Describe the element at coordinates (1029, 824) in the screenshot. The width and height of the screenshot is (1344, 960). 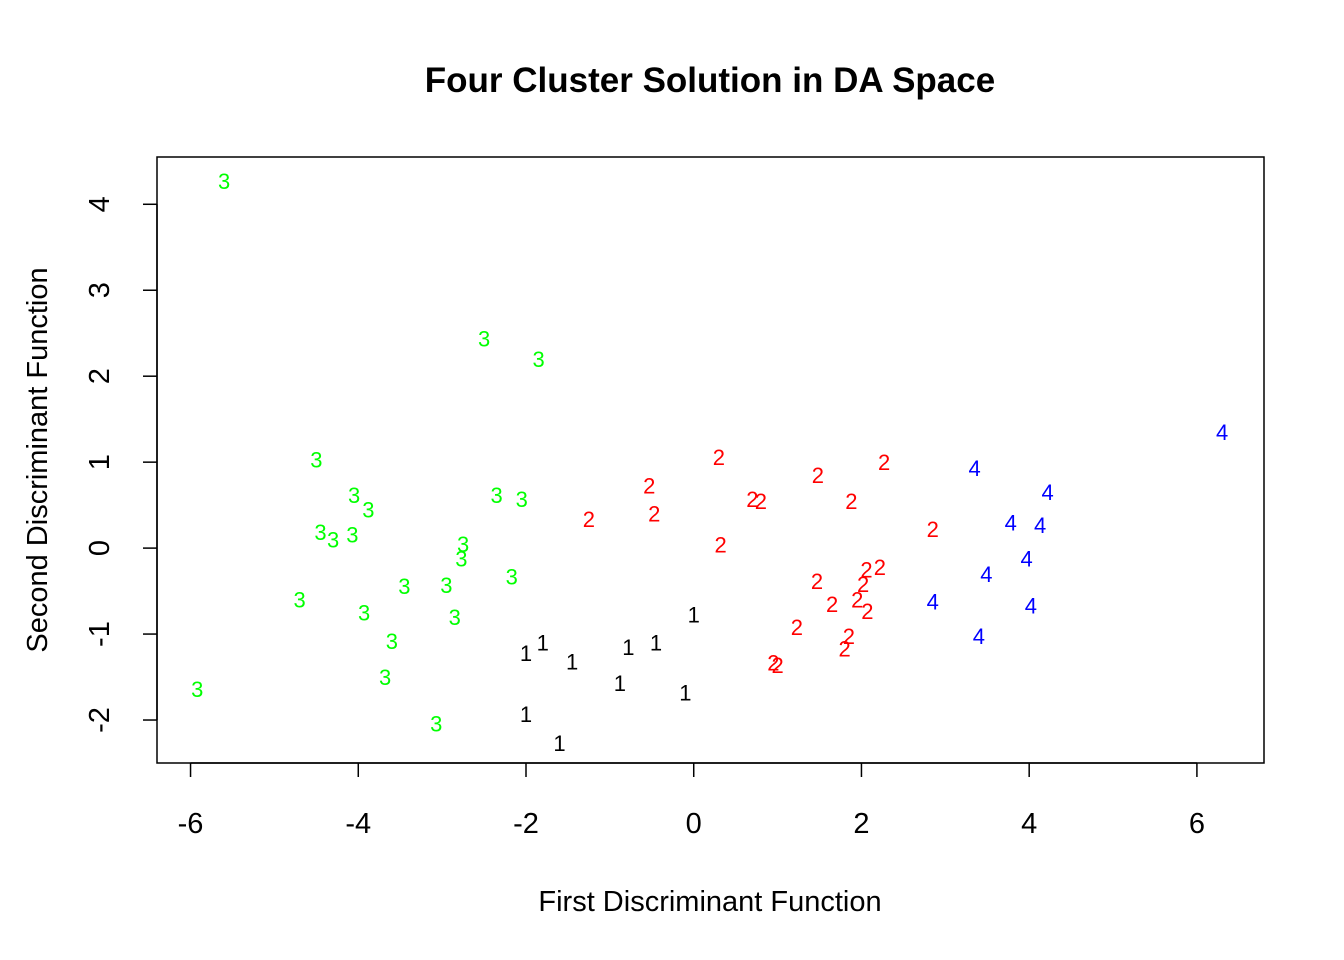
I see `x-tick-label: 4` at that location.